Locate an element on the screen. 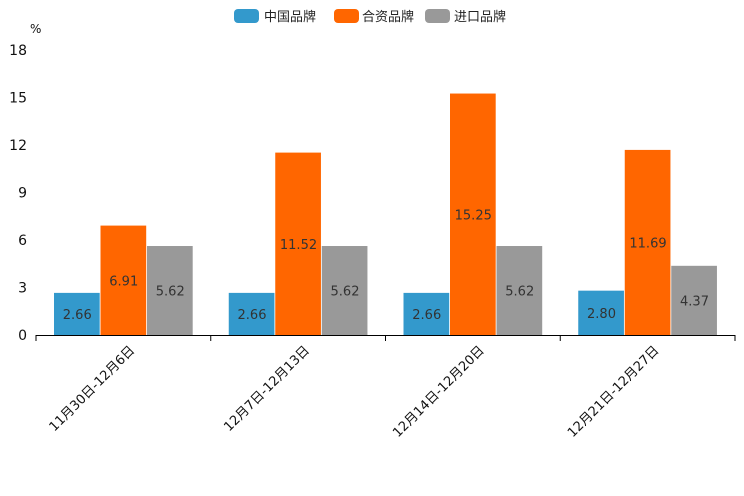 Image resolution: width=744 pixels, height=496 pixels. y-tick-label: 15 is located at coordinates (18, 99).